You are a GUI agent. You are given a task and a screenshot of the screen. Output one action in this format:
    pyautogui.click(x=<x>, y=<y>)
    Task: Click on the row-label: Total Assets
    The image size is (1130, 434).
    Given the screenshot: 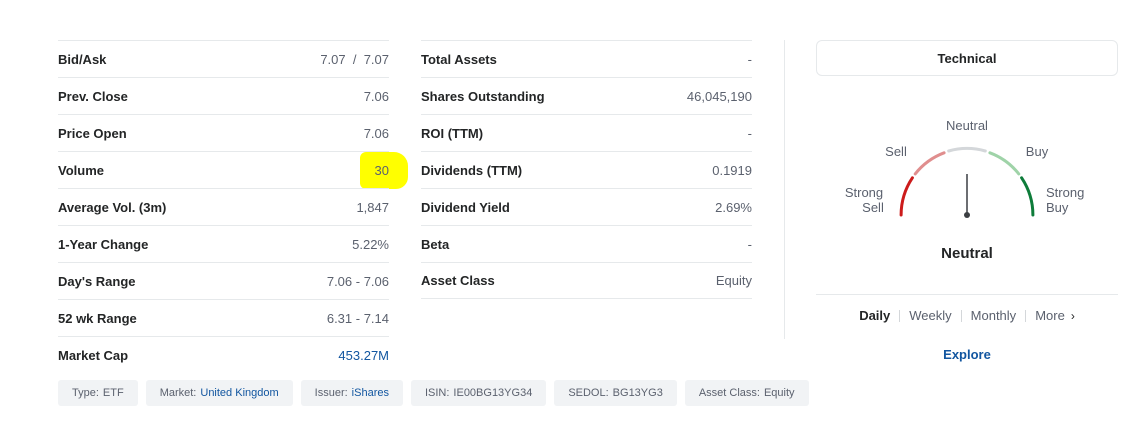 What is the action you would take?
    pyautogui.click(x=459, y=59)
    